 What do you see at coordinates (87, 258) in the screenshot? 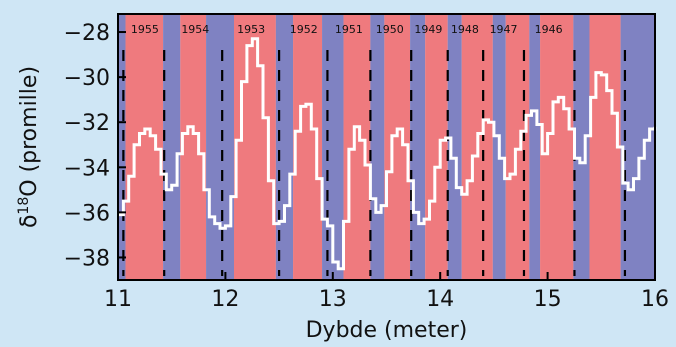
I see `y-tick-label: −38` at bounding box center [87, 258].